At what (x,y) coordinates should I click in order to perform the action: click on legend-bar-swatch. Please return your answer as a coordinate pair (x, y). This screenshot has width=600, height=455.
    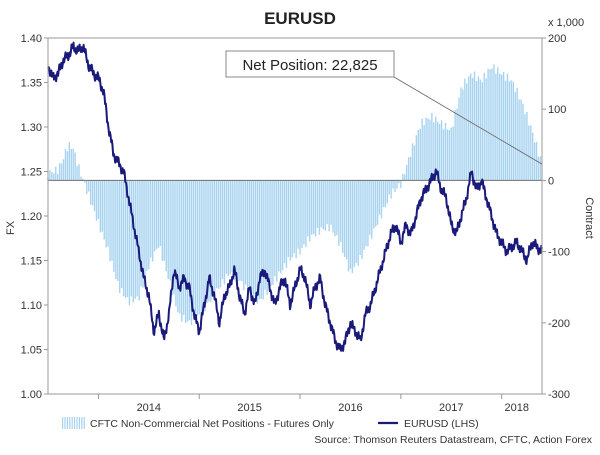
    Looking at the image, I should click on (73, 423).